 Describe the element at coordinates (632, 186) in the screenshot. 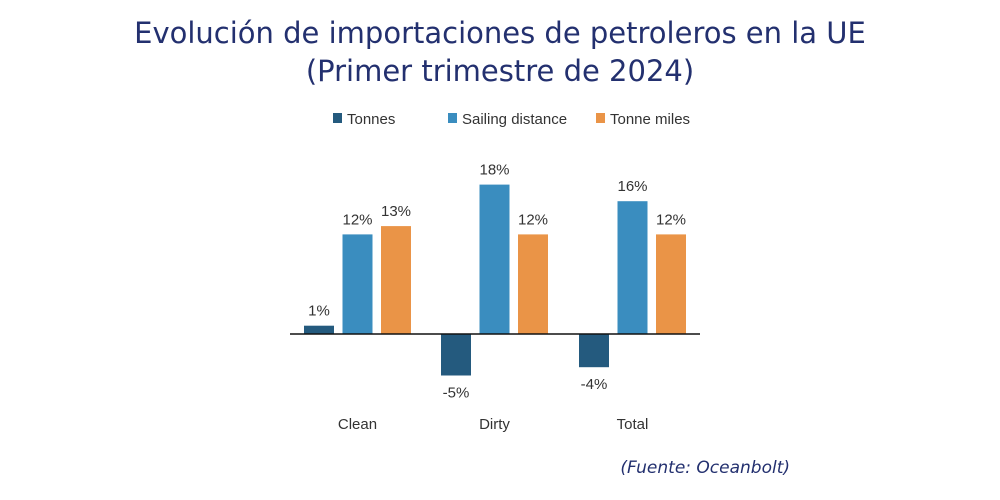

I see `data-label: 16%` at that location.